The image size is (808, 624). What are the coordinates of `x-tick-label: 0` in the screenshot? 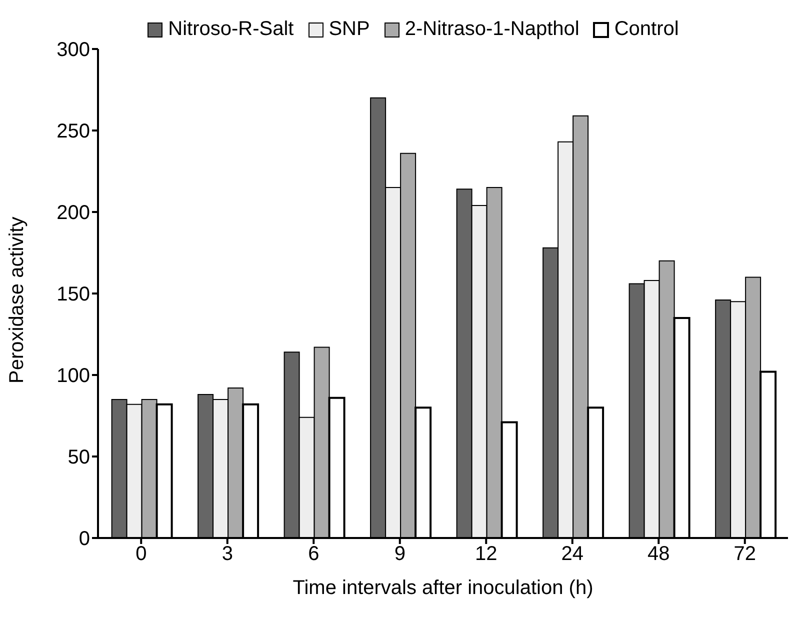 It's located at (141, 554).